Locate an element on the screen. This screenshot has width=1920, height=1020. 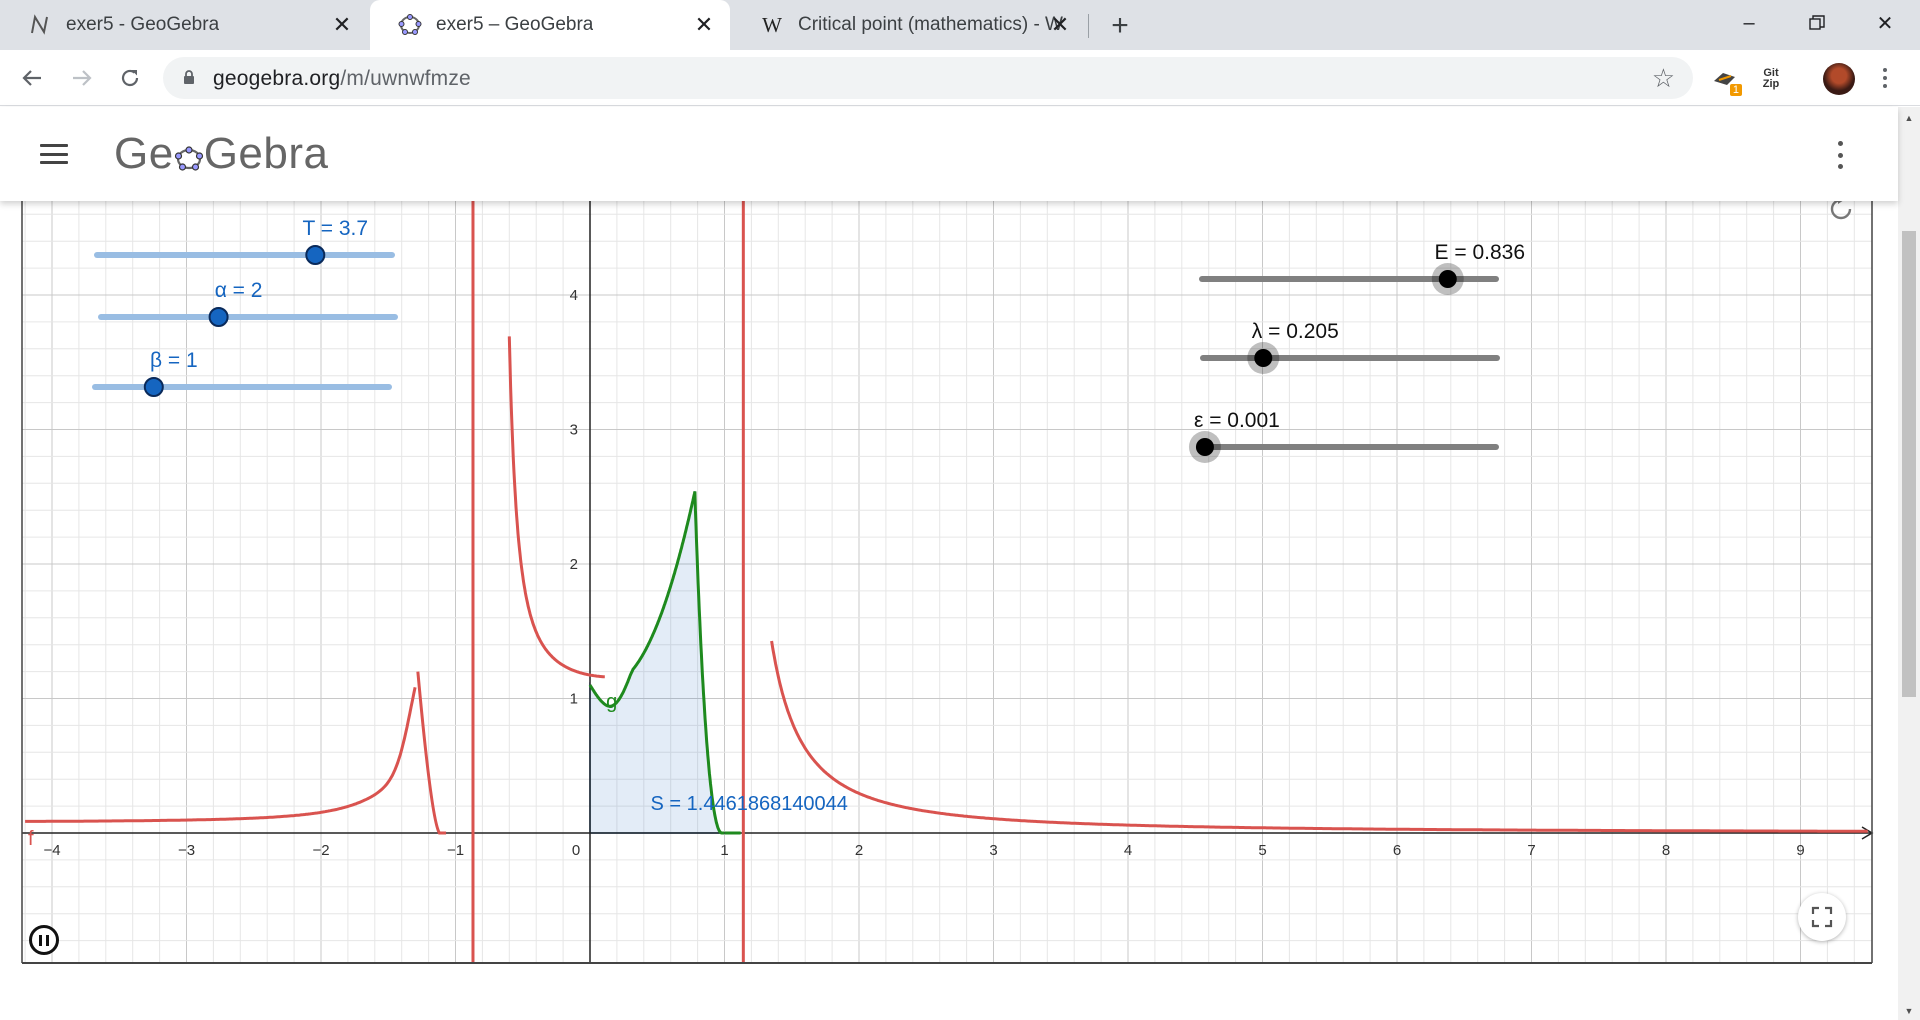
bookmark-star-icon: ☆ is located at coordinates (1663, 78).